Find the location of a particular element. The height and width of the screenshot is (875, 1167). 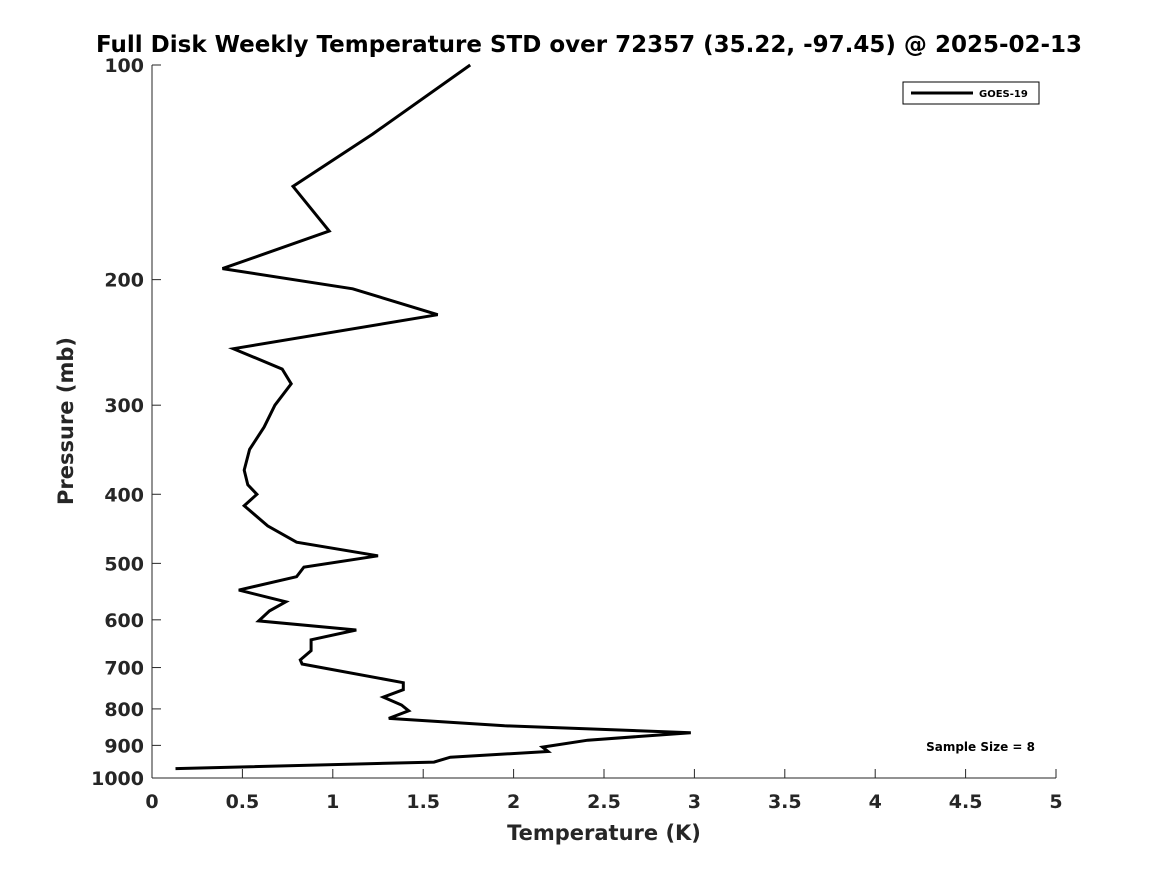

x-tick-label: 2 is located at coordinates (513, 802).